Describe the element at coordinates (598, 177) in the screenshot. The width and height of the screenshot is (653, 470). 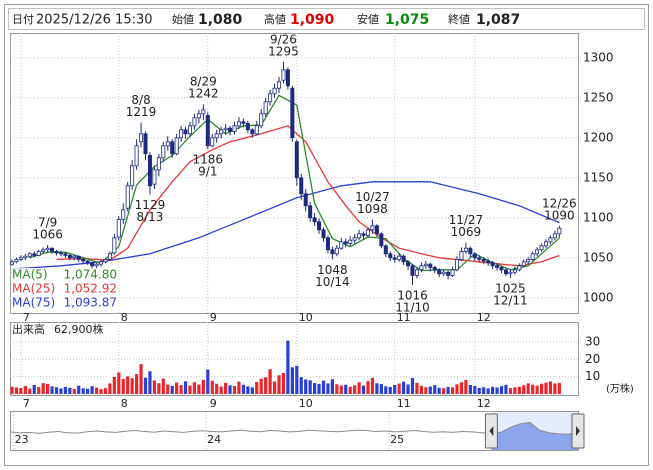
I see `y-tick-label: 1150` at that location.